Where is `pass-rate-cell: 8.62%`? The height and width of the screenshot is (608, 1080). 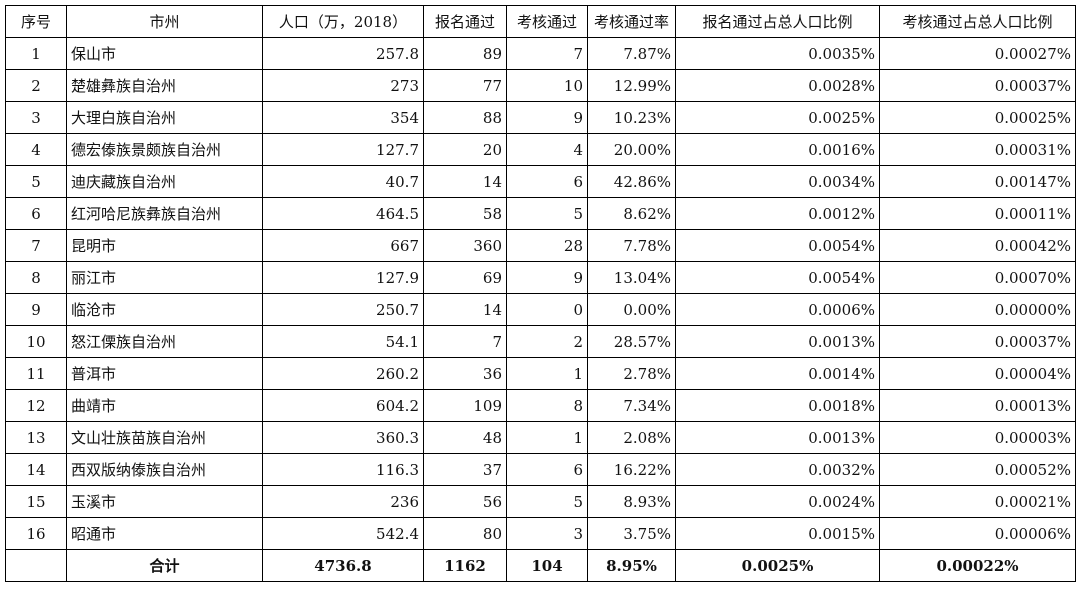
pass-rate-cell: 8.62% is located at coordinates (631, 213).